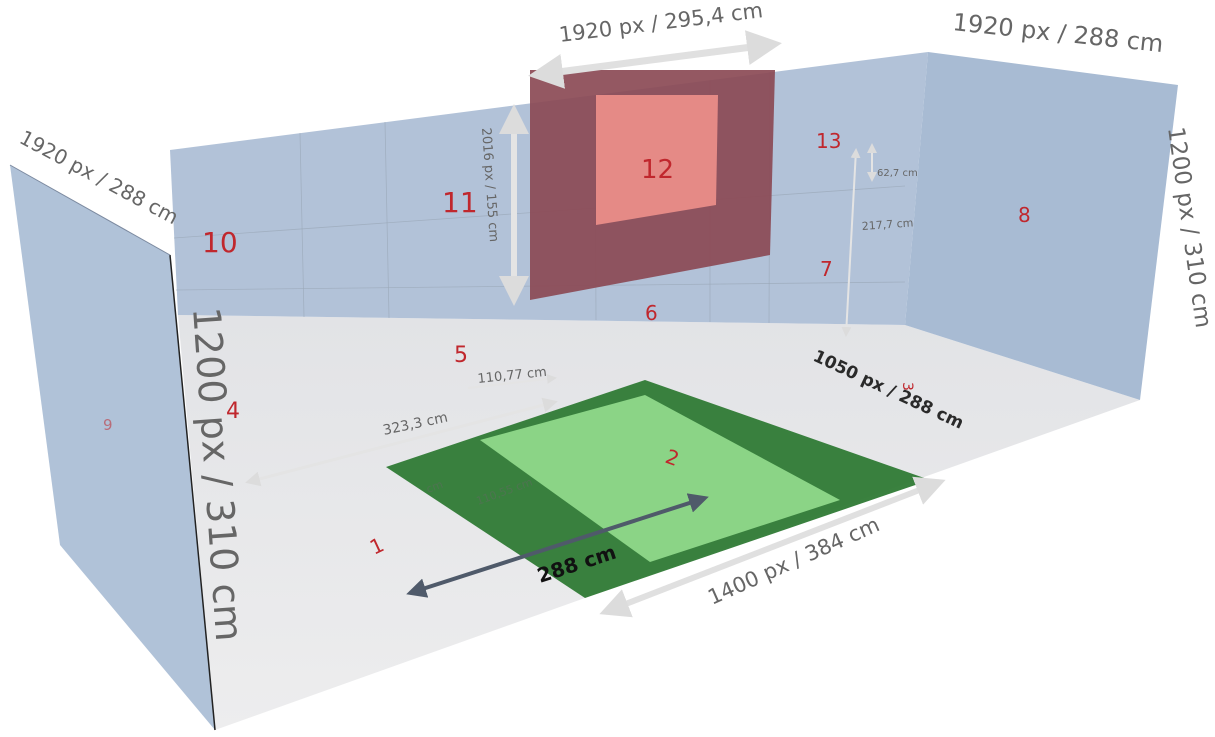  I want to click on zone-number-5: 5, so click(461, 355).